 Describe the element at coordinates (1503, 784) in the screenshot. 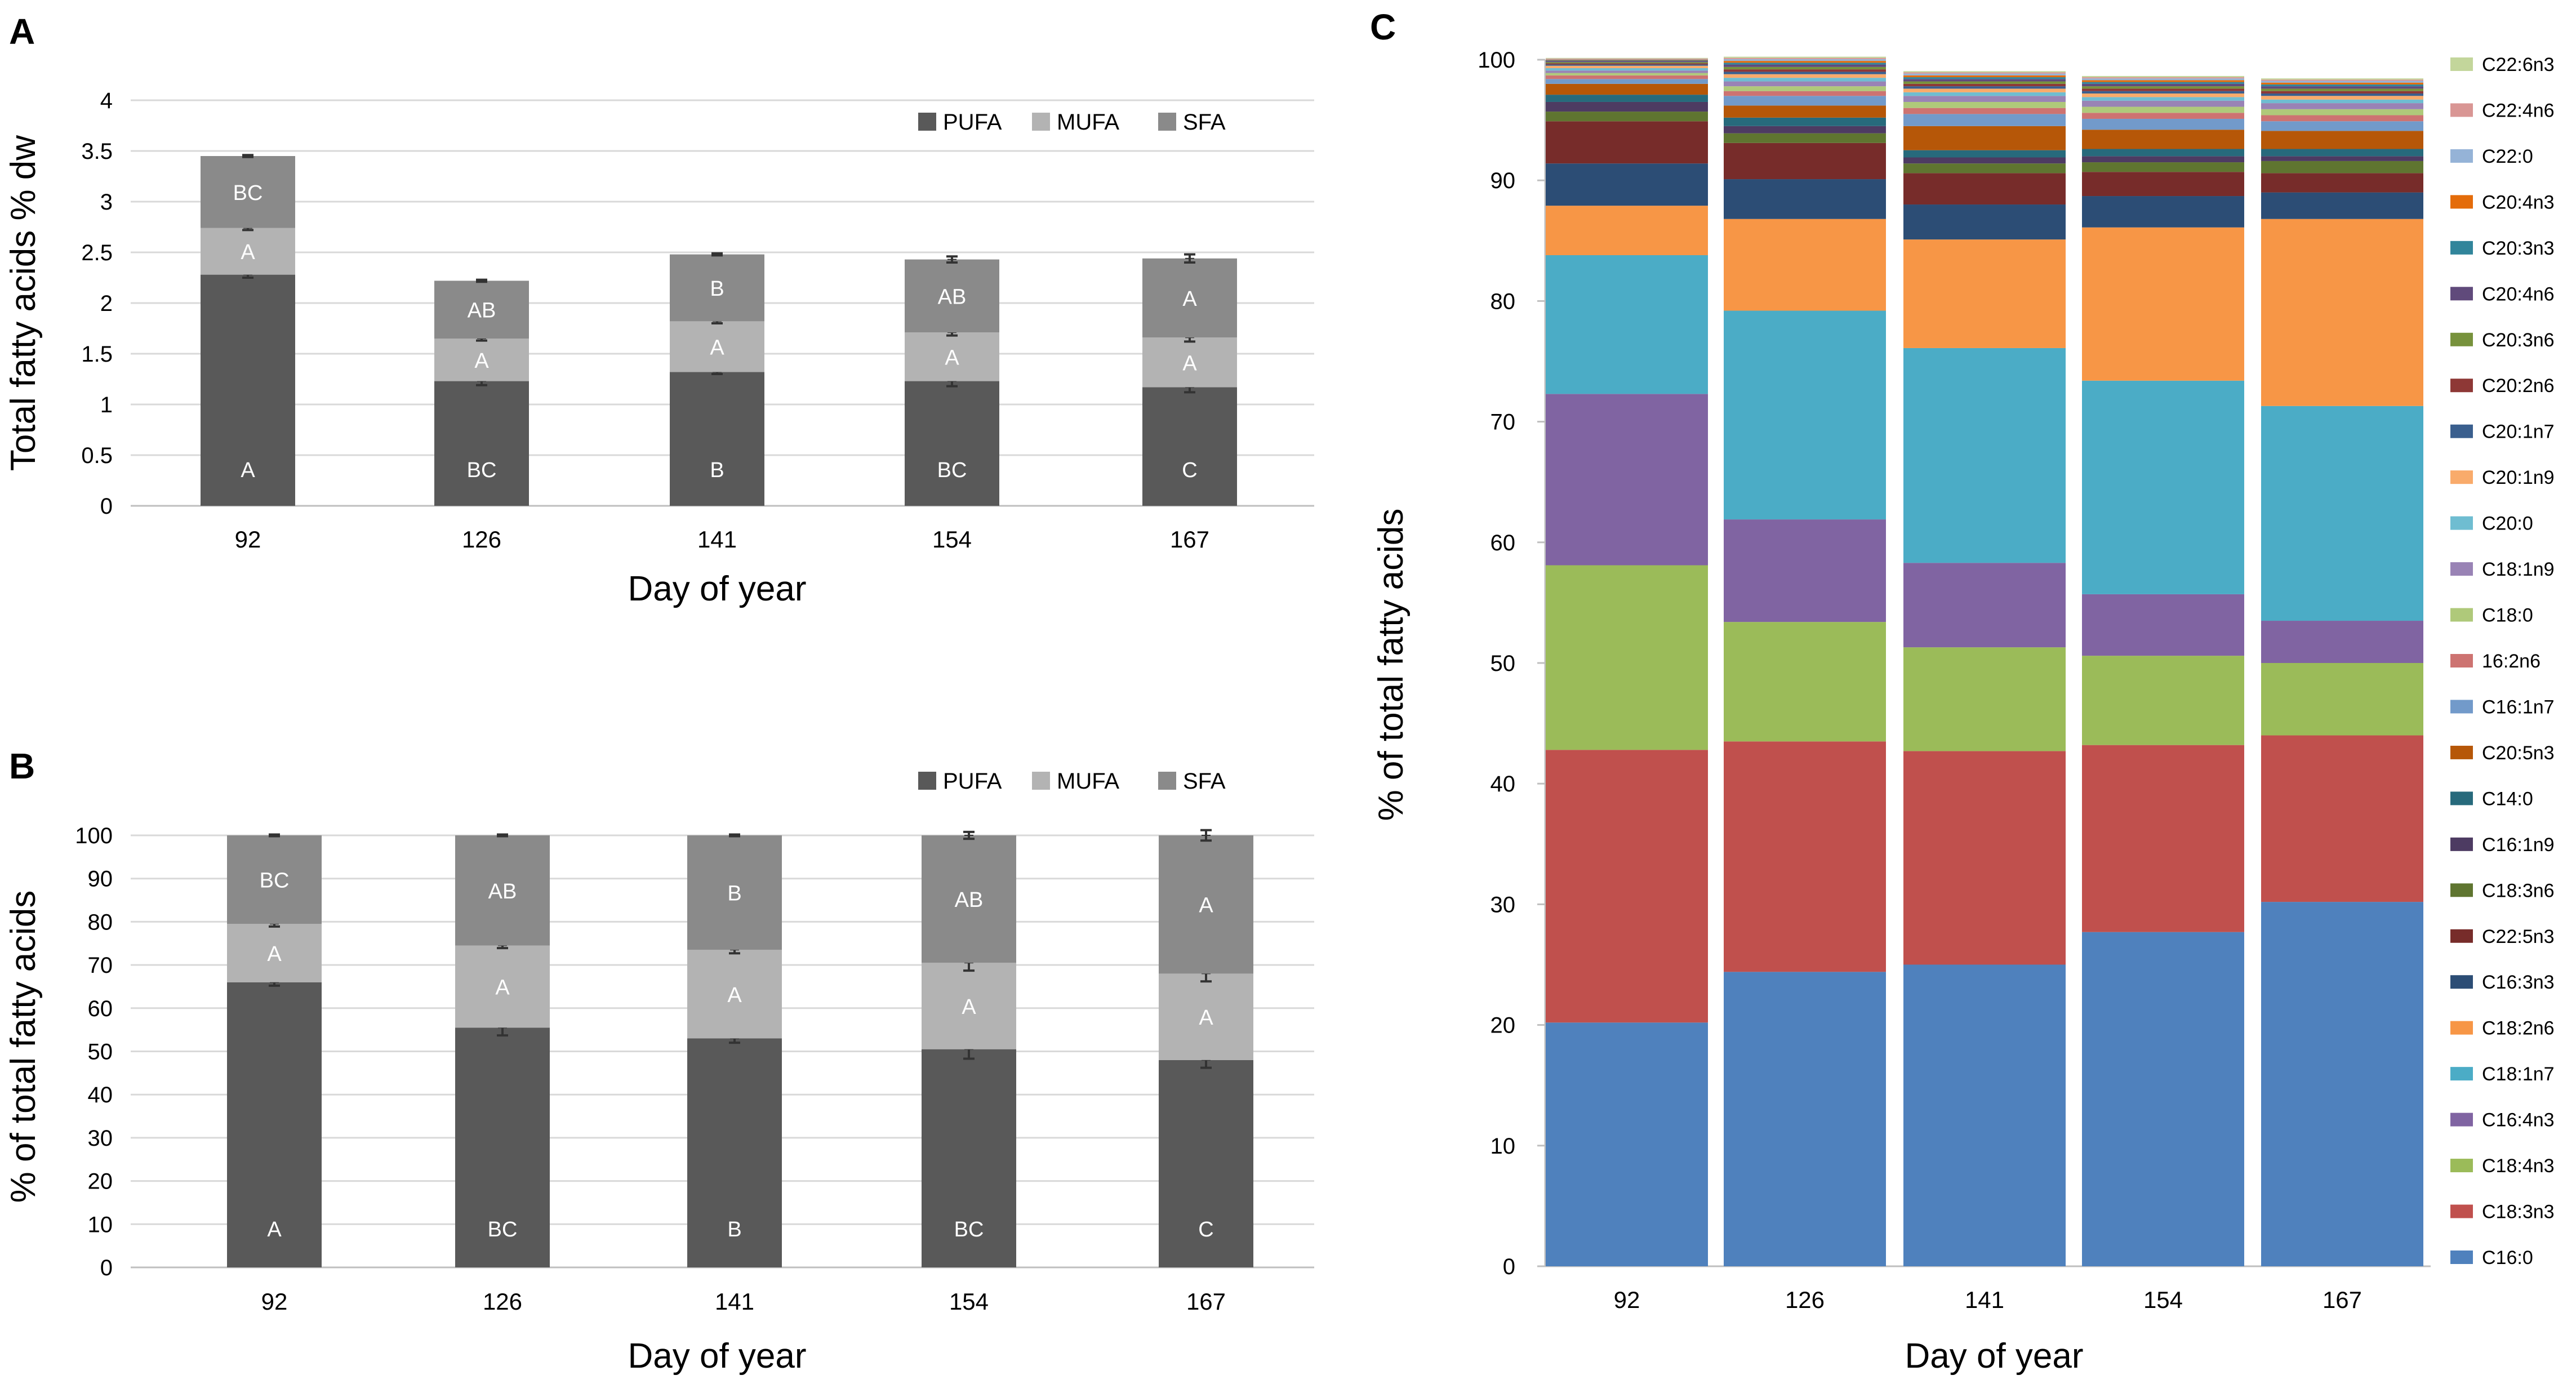

I see `y-tick-label-c: 40` at that location.